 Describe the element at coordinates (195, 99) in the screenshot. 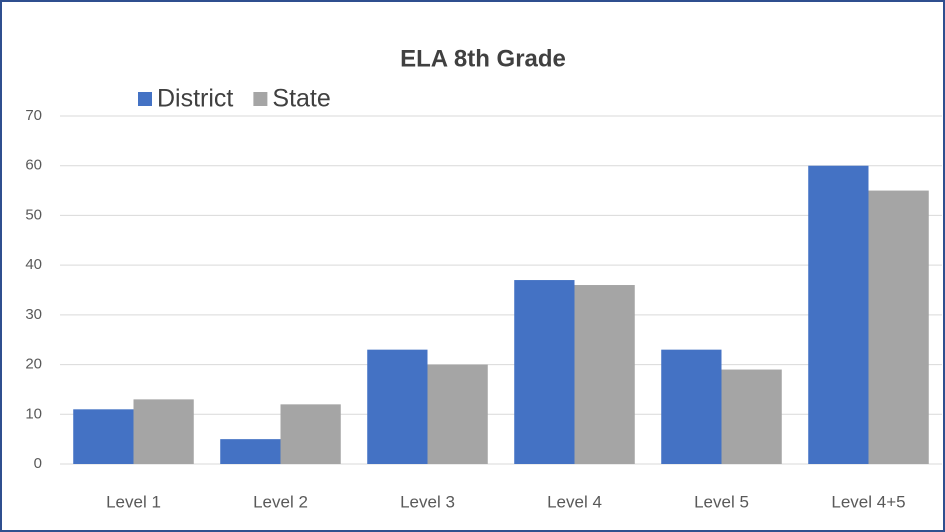

I see `legend-label: District` at that location.